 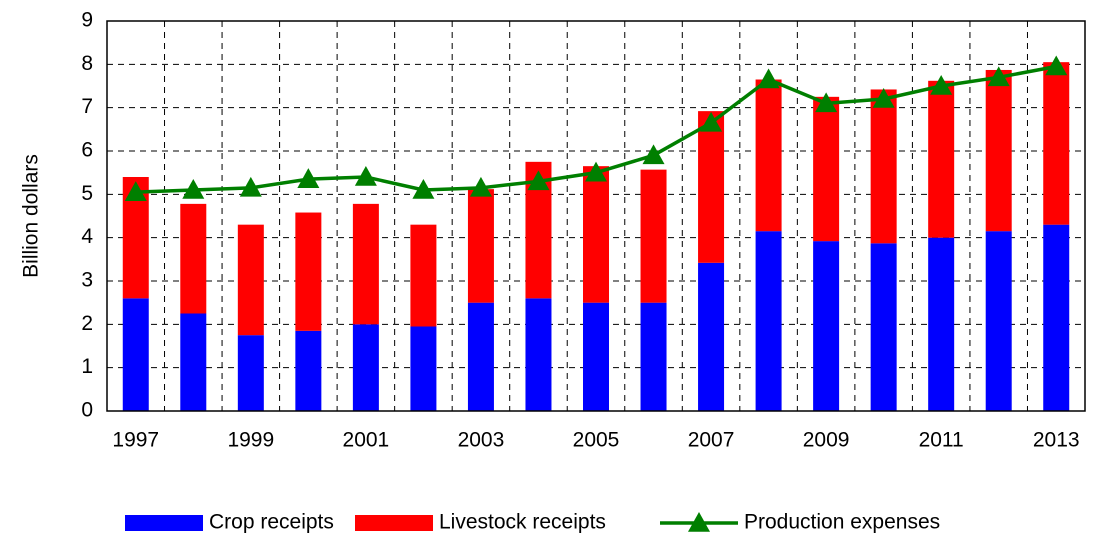 I want to click on x-tick-label: 2009, so click(x=826, y=440).